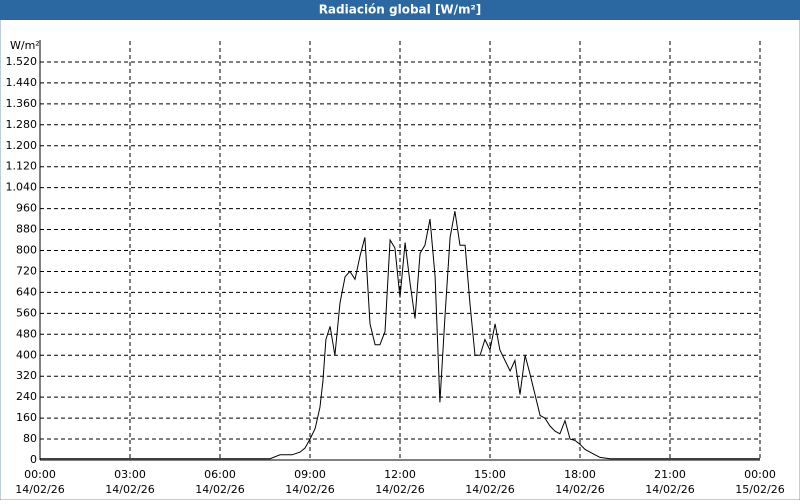  What do you see at coordinates (490, 474) in the screenshot?
I see `x-tick-label: 15:00` at bounding box center [490, 474].